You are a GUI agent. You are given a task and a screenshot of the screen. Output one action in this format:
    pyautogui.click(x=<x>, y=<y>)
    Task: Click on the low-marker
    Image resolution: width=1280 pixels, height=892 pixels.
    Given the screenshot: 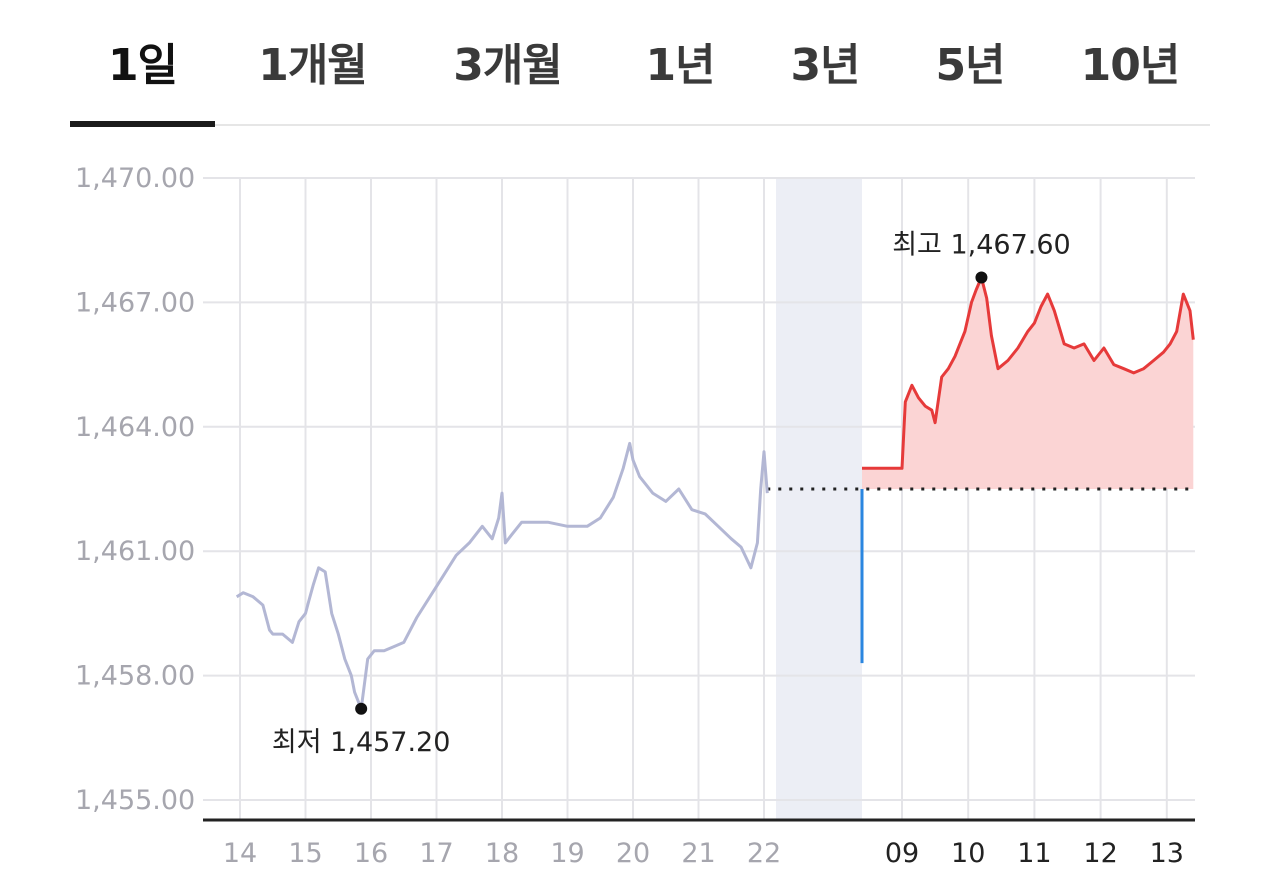 What is the action you would take?
    pyautogui.click(x=361, y=708)
    